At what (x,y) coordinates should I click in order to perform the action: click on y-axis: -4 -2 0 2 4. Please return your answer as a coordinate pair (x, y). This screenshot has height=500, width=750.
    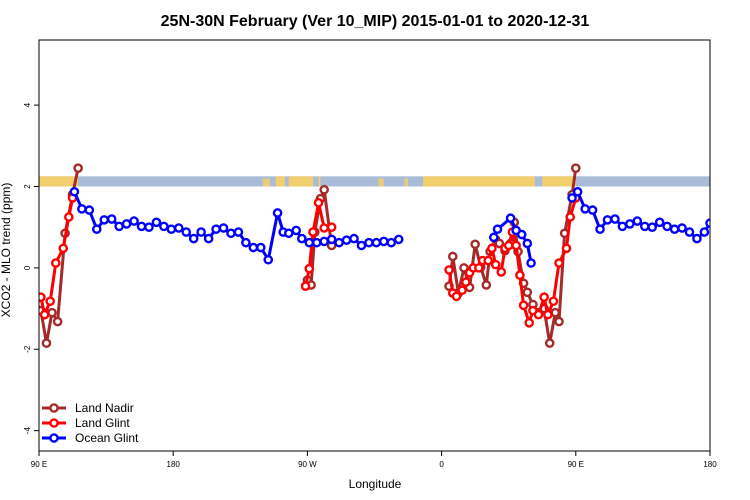
    Looking at the image, I should click on (31, 268).